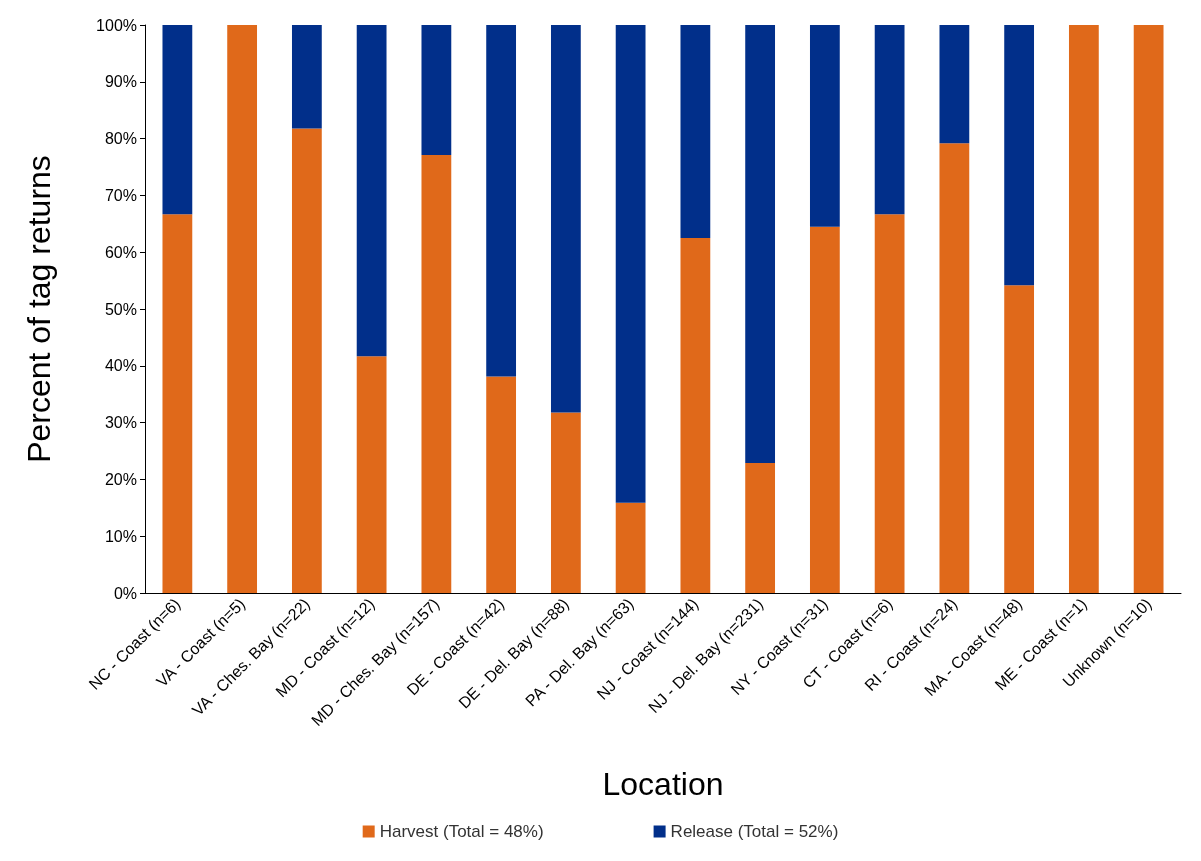  Describe the element at coordinates (120, 536) in the screenshot. I see `y-tick-label: 10%` at that location.